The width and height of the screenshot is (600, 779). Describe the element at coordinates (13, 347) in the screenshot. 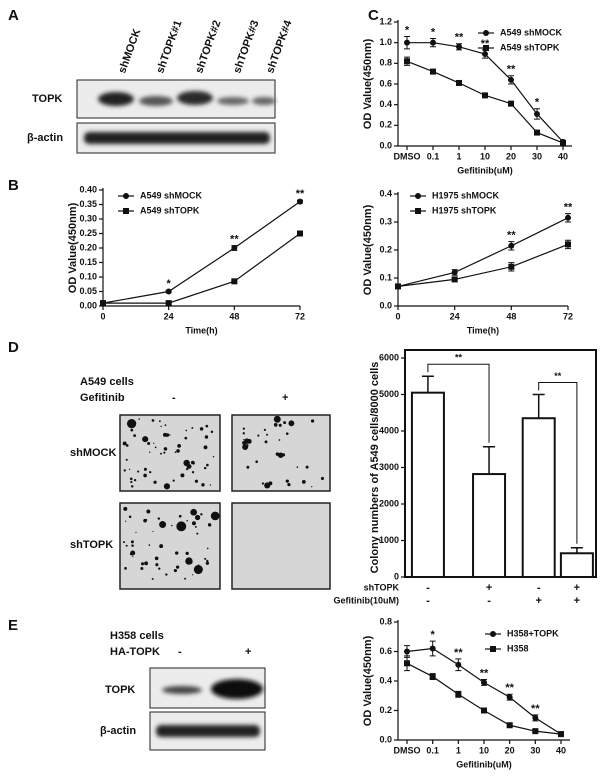

I see `panel-label: D` at that location.